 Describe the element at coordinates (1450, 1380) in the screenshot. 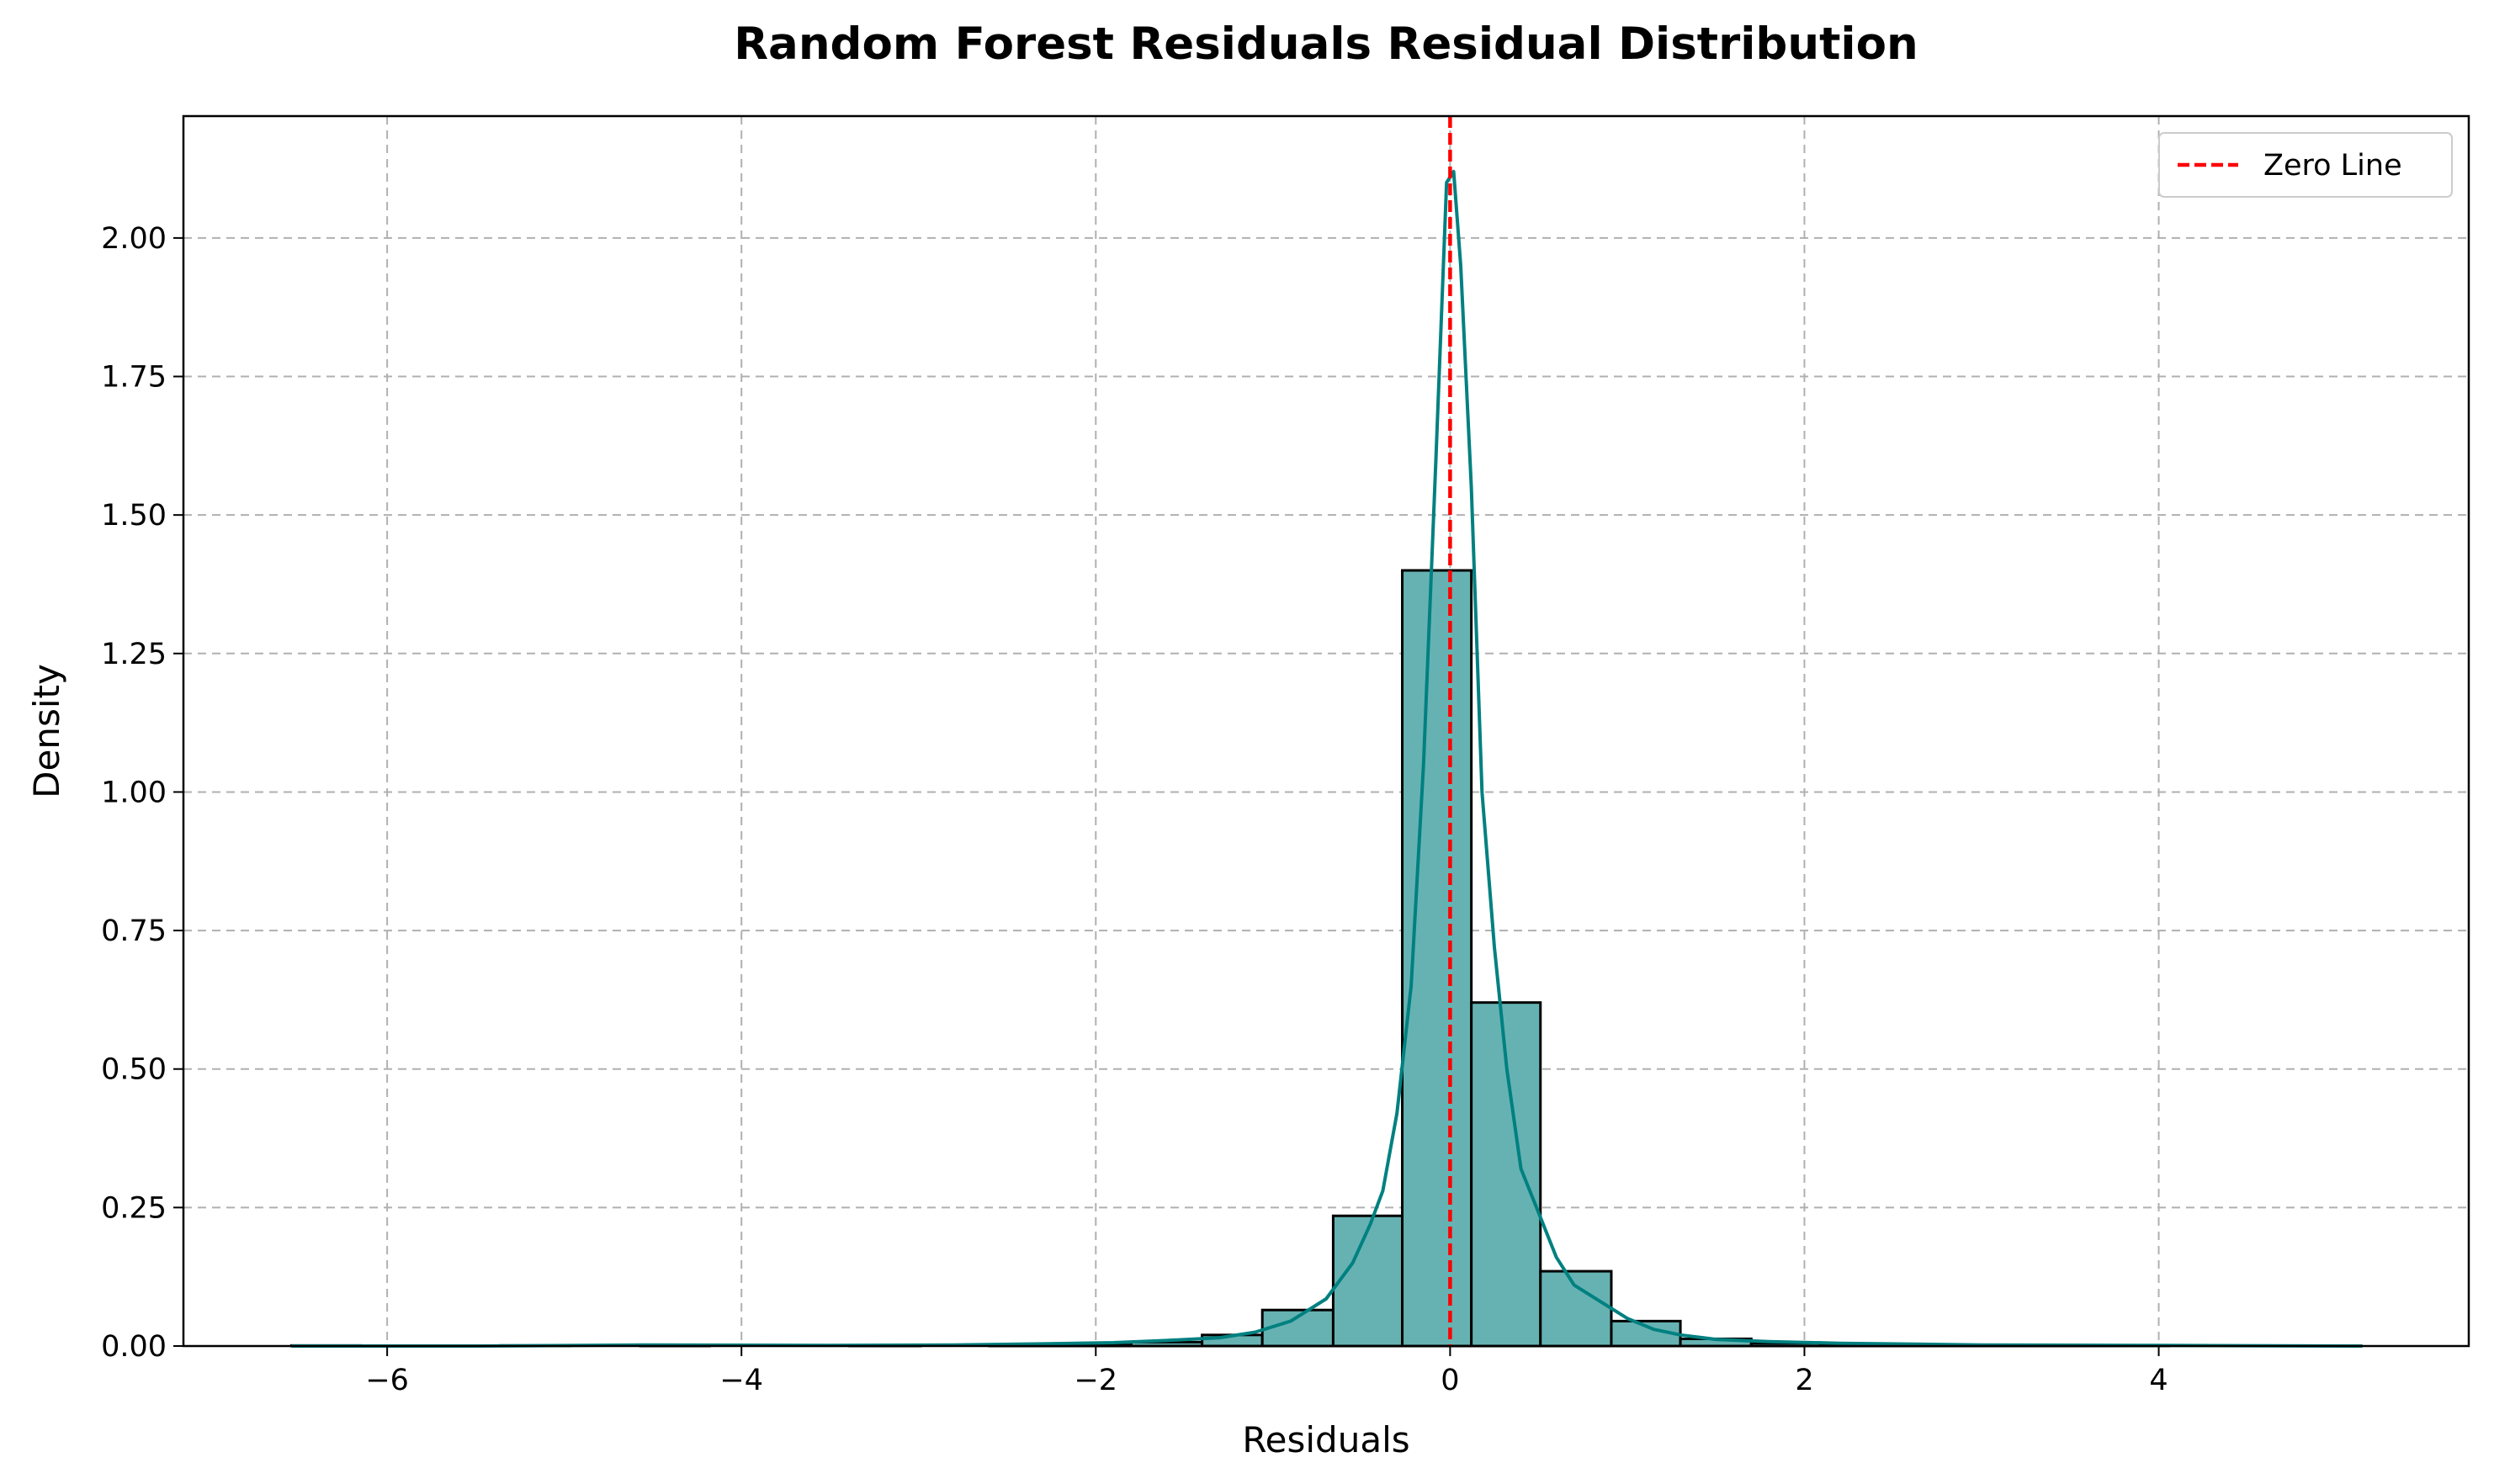

I see `x-tick-label: 0` at that location.